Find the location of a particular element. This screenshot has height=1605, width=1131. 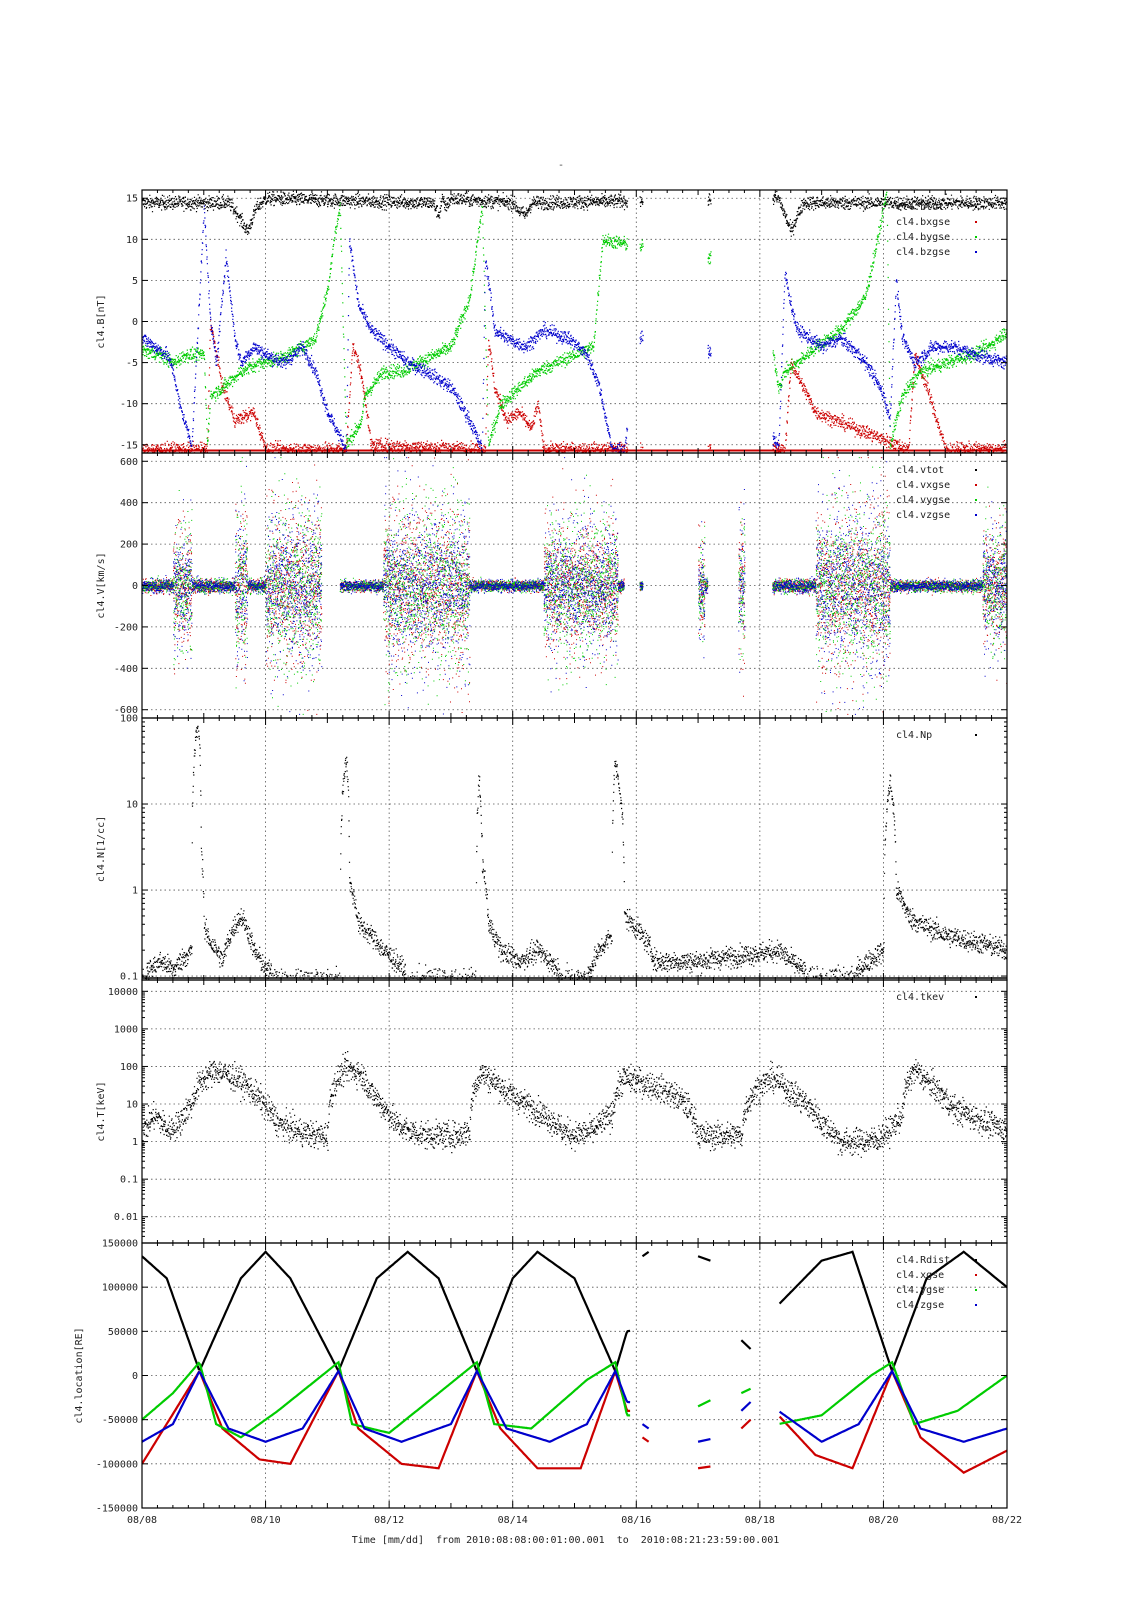

y-tick-label: -15 is located at coordinates (129, 445).